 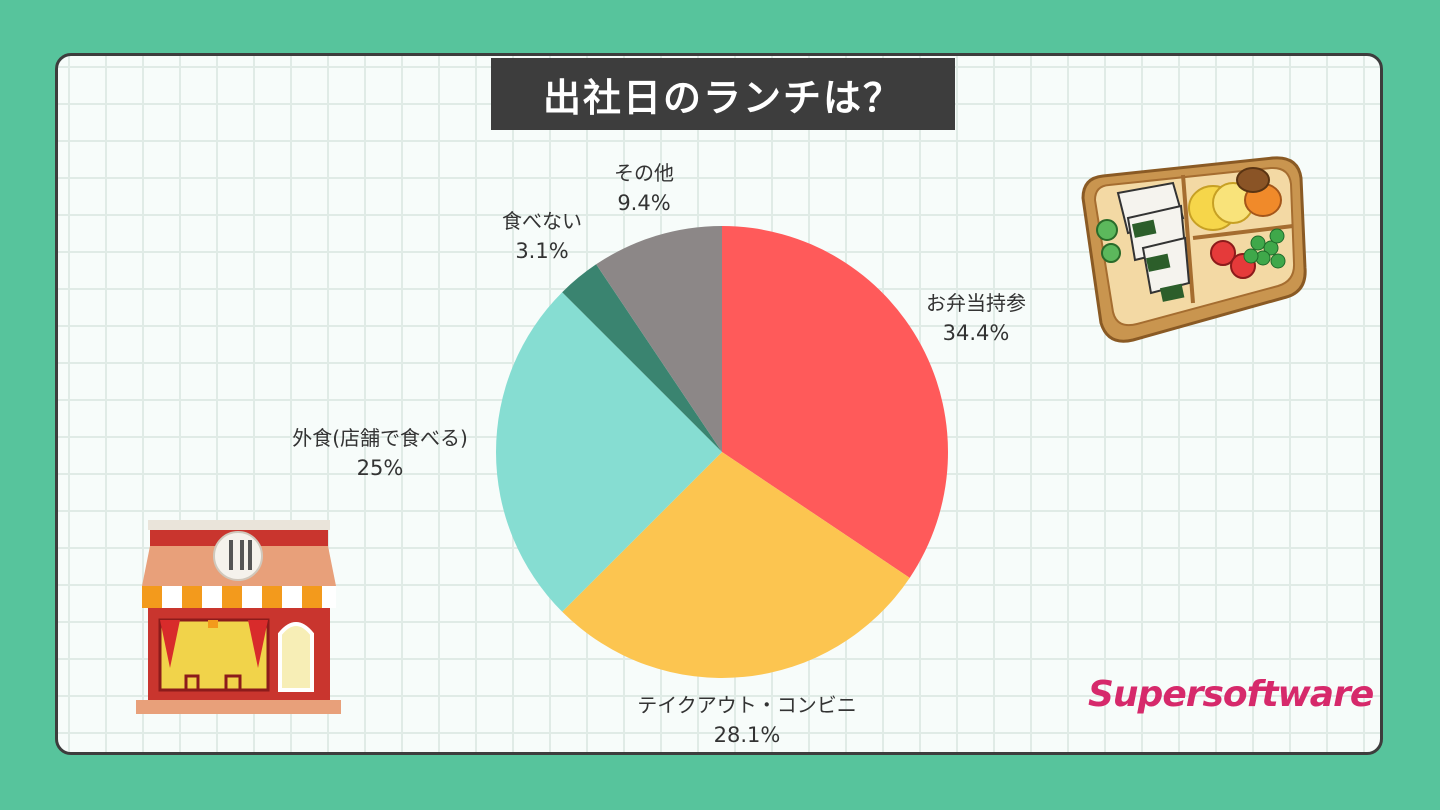 I want to click on chart-title: 出社日のランチは？, so click(x=723, y=94).